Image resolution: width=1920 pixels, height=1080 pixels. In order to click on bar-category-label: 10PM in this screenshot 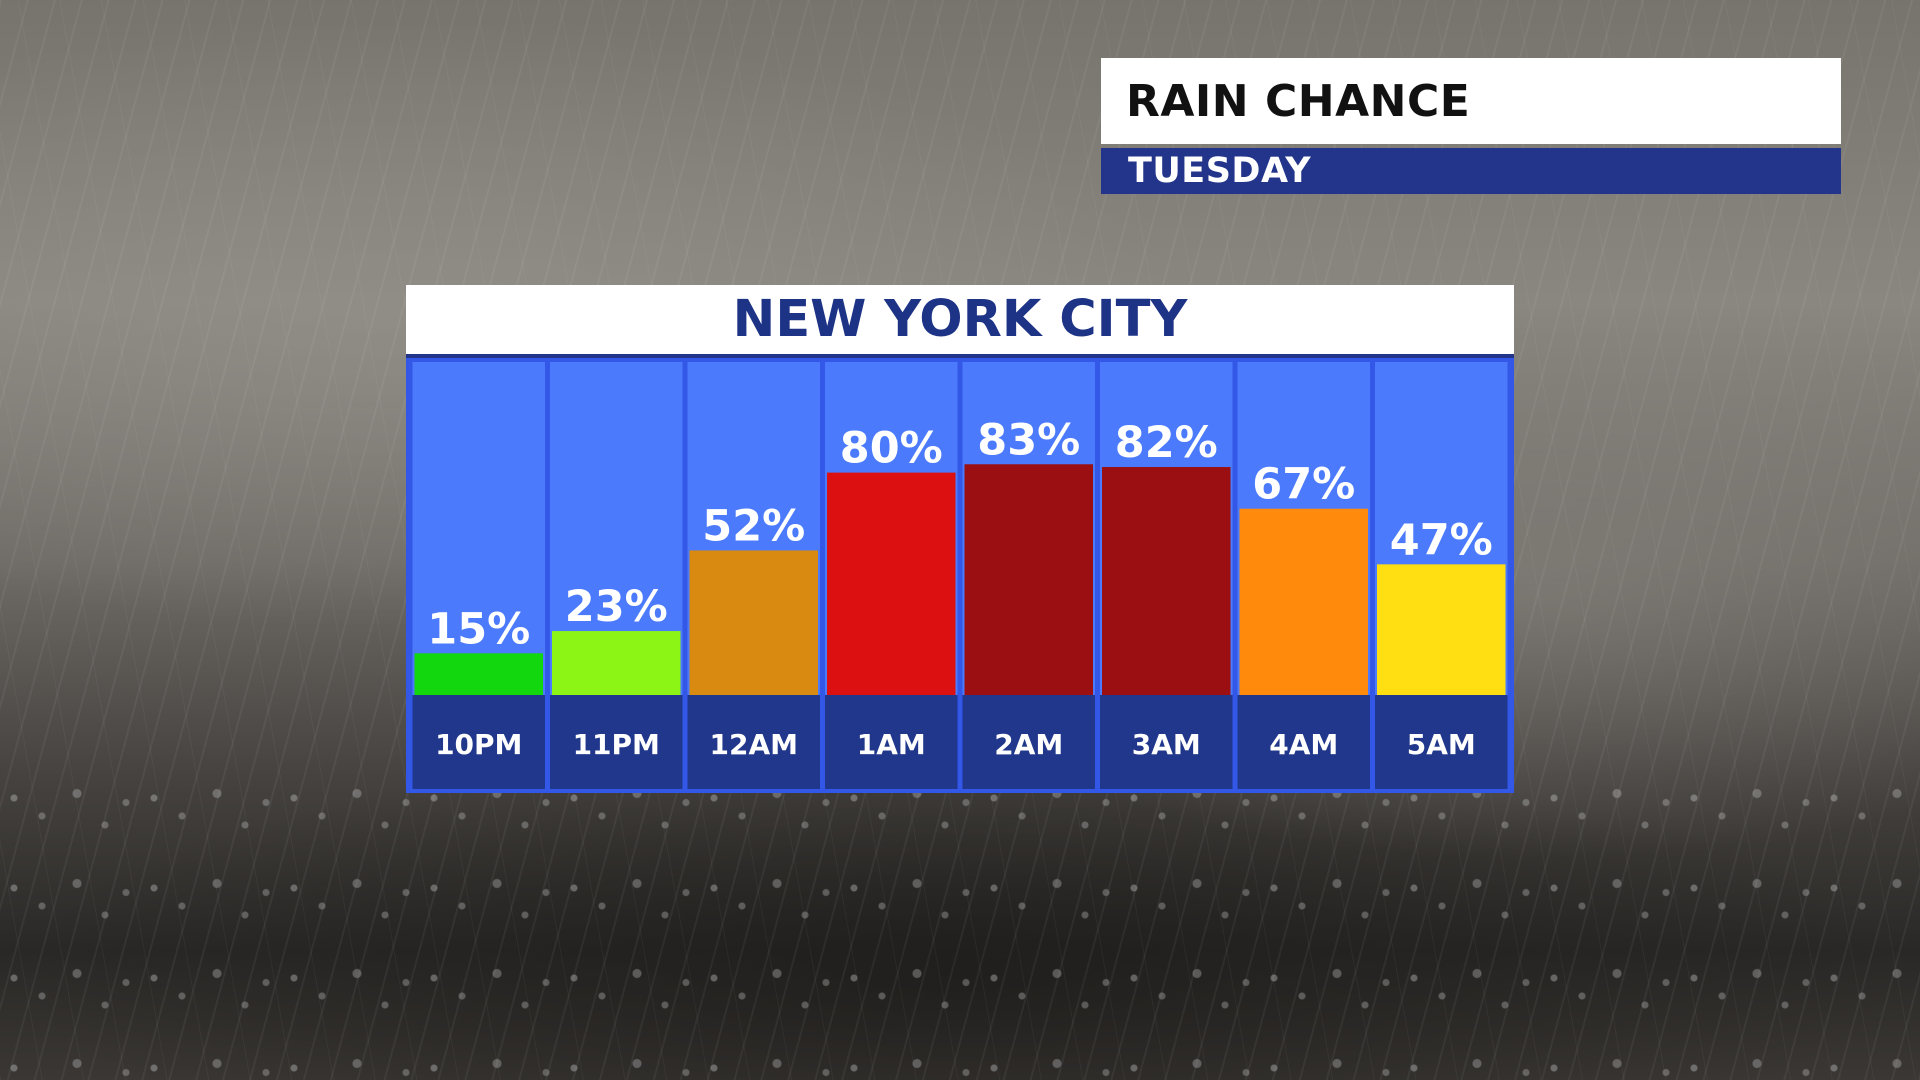, I will do `click(478, 744)`.